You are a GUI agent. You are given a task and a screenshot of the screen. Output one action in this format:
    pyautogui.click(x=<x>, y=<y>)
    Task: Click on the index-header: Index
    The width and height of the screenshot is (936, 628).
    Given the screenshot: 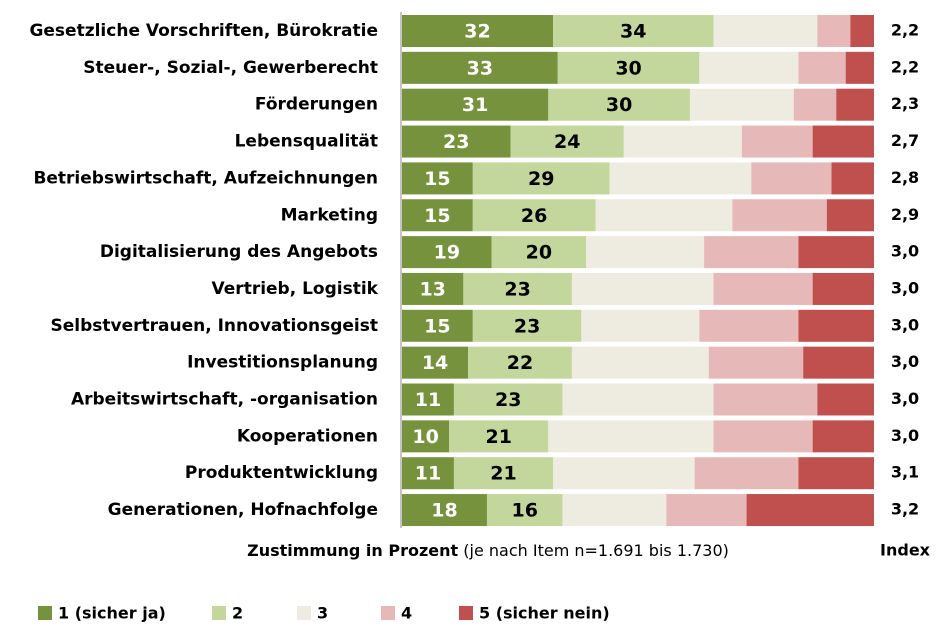 What is the action you would take?
    pyautogui.click(x=905, y=550)
    